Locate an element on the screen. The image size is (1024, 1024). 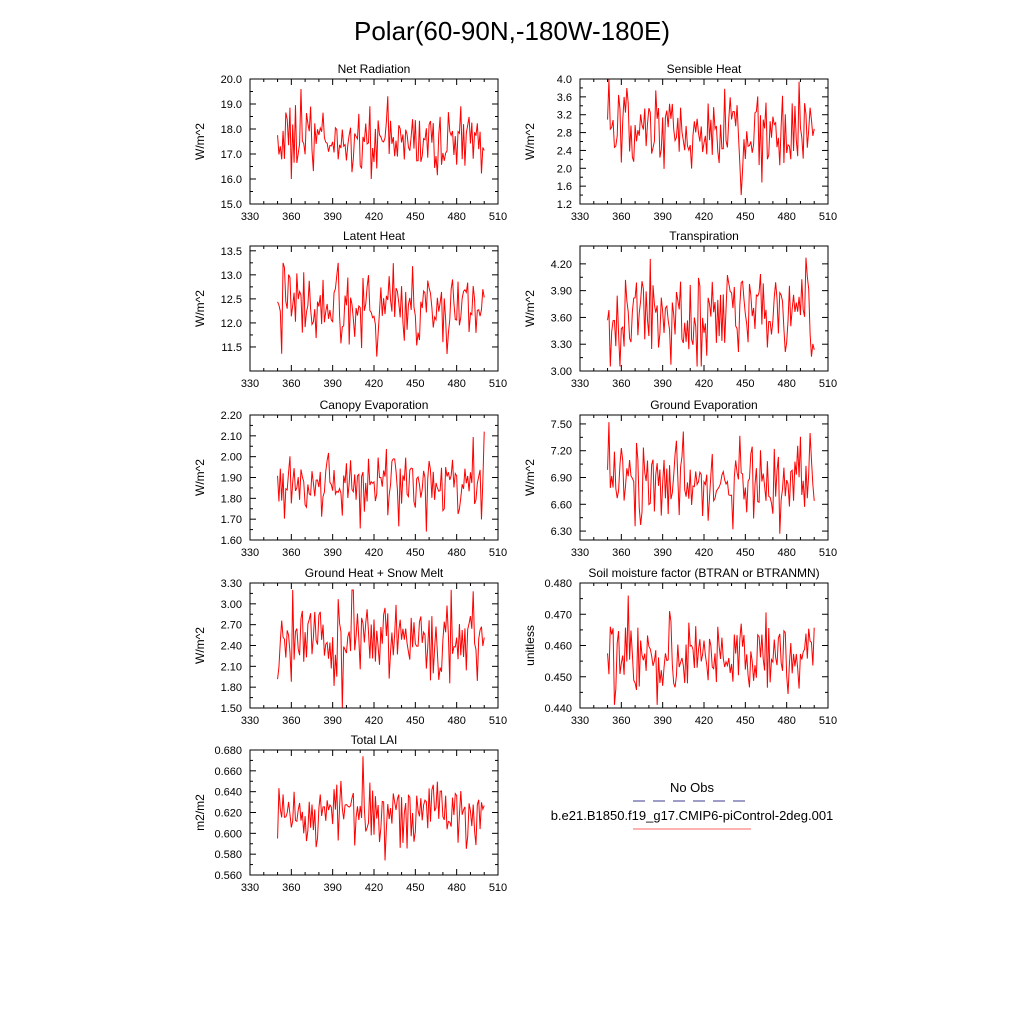
y-tick-label: 0.660 is located at coordinates (228, 772).